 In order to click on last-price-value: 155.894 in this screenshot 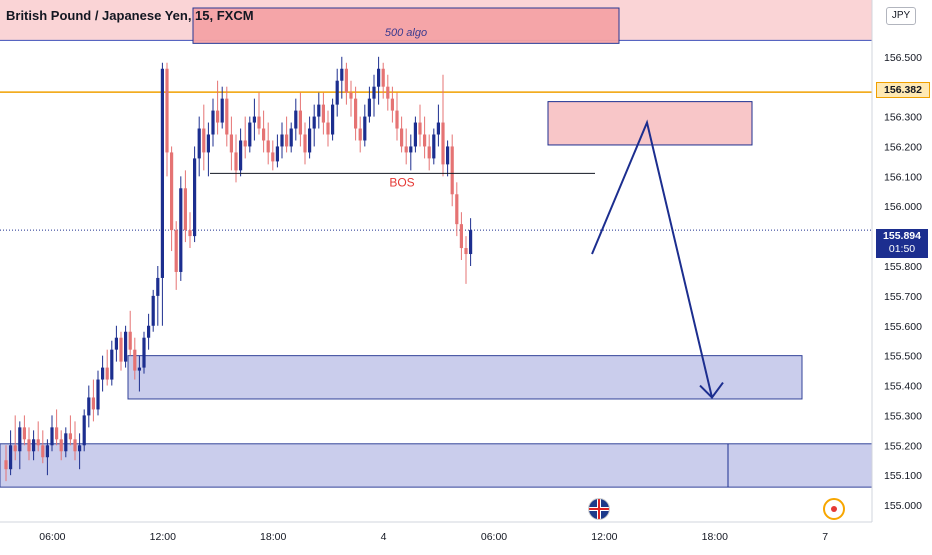, I will do `click(902, 236)`.